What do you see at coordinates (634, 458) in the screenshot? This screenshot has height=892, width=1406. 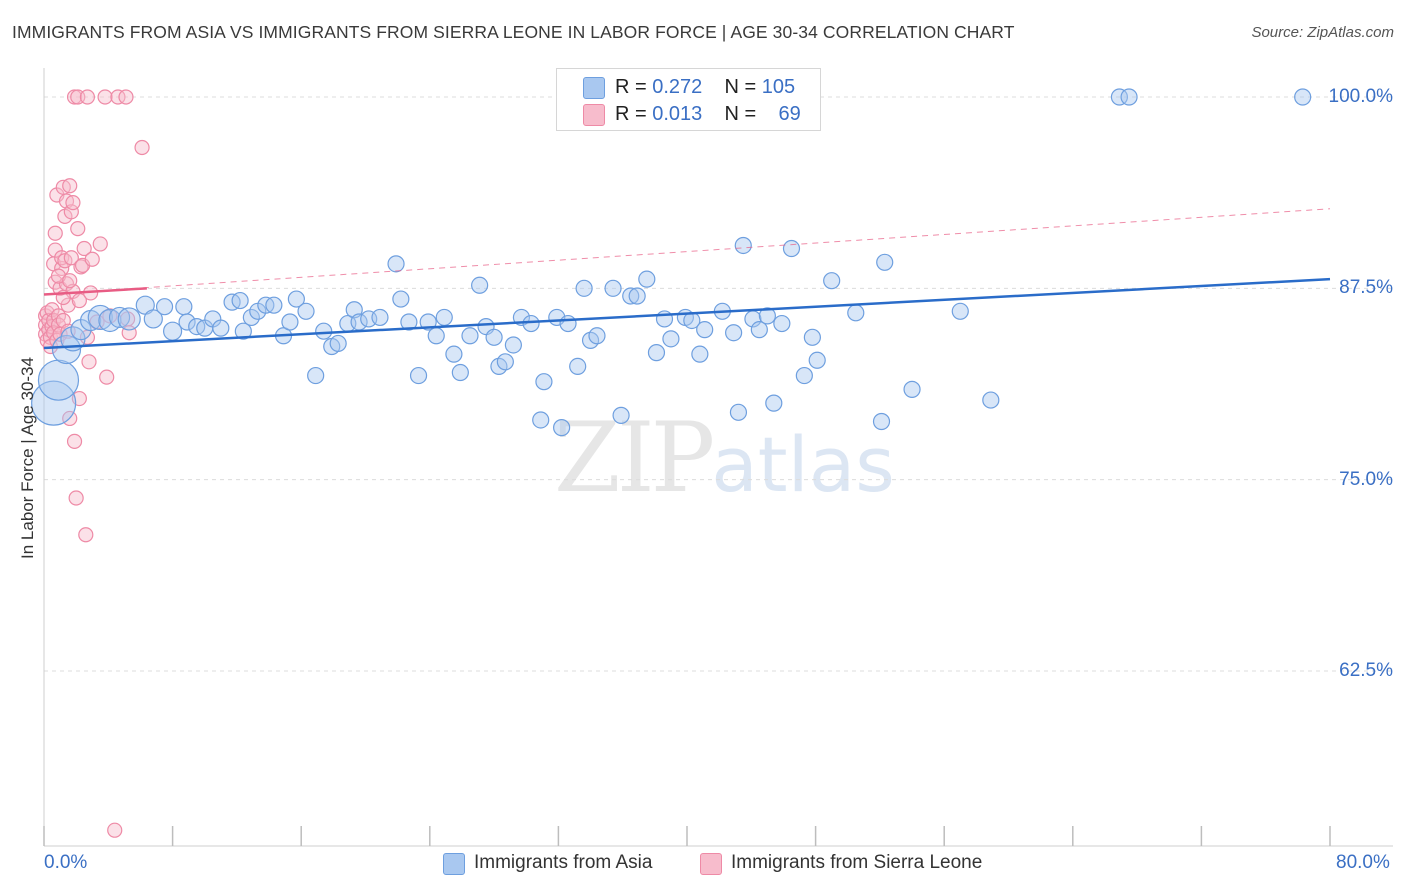 I see `watermark-zip: ZIP` at bounding box center [634, 458].